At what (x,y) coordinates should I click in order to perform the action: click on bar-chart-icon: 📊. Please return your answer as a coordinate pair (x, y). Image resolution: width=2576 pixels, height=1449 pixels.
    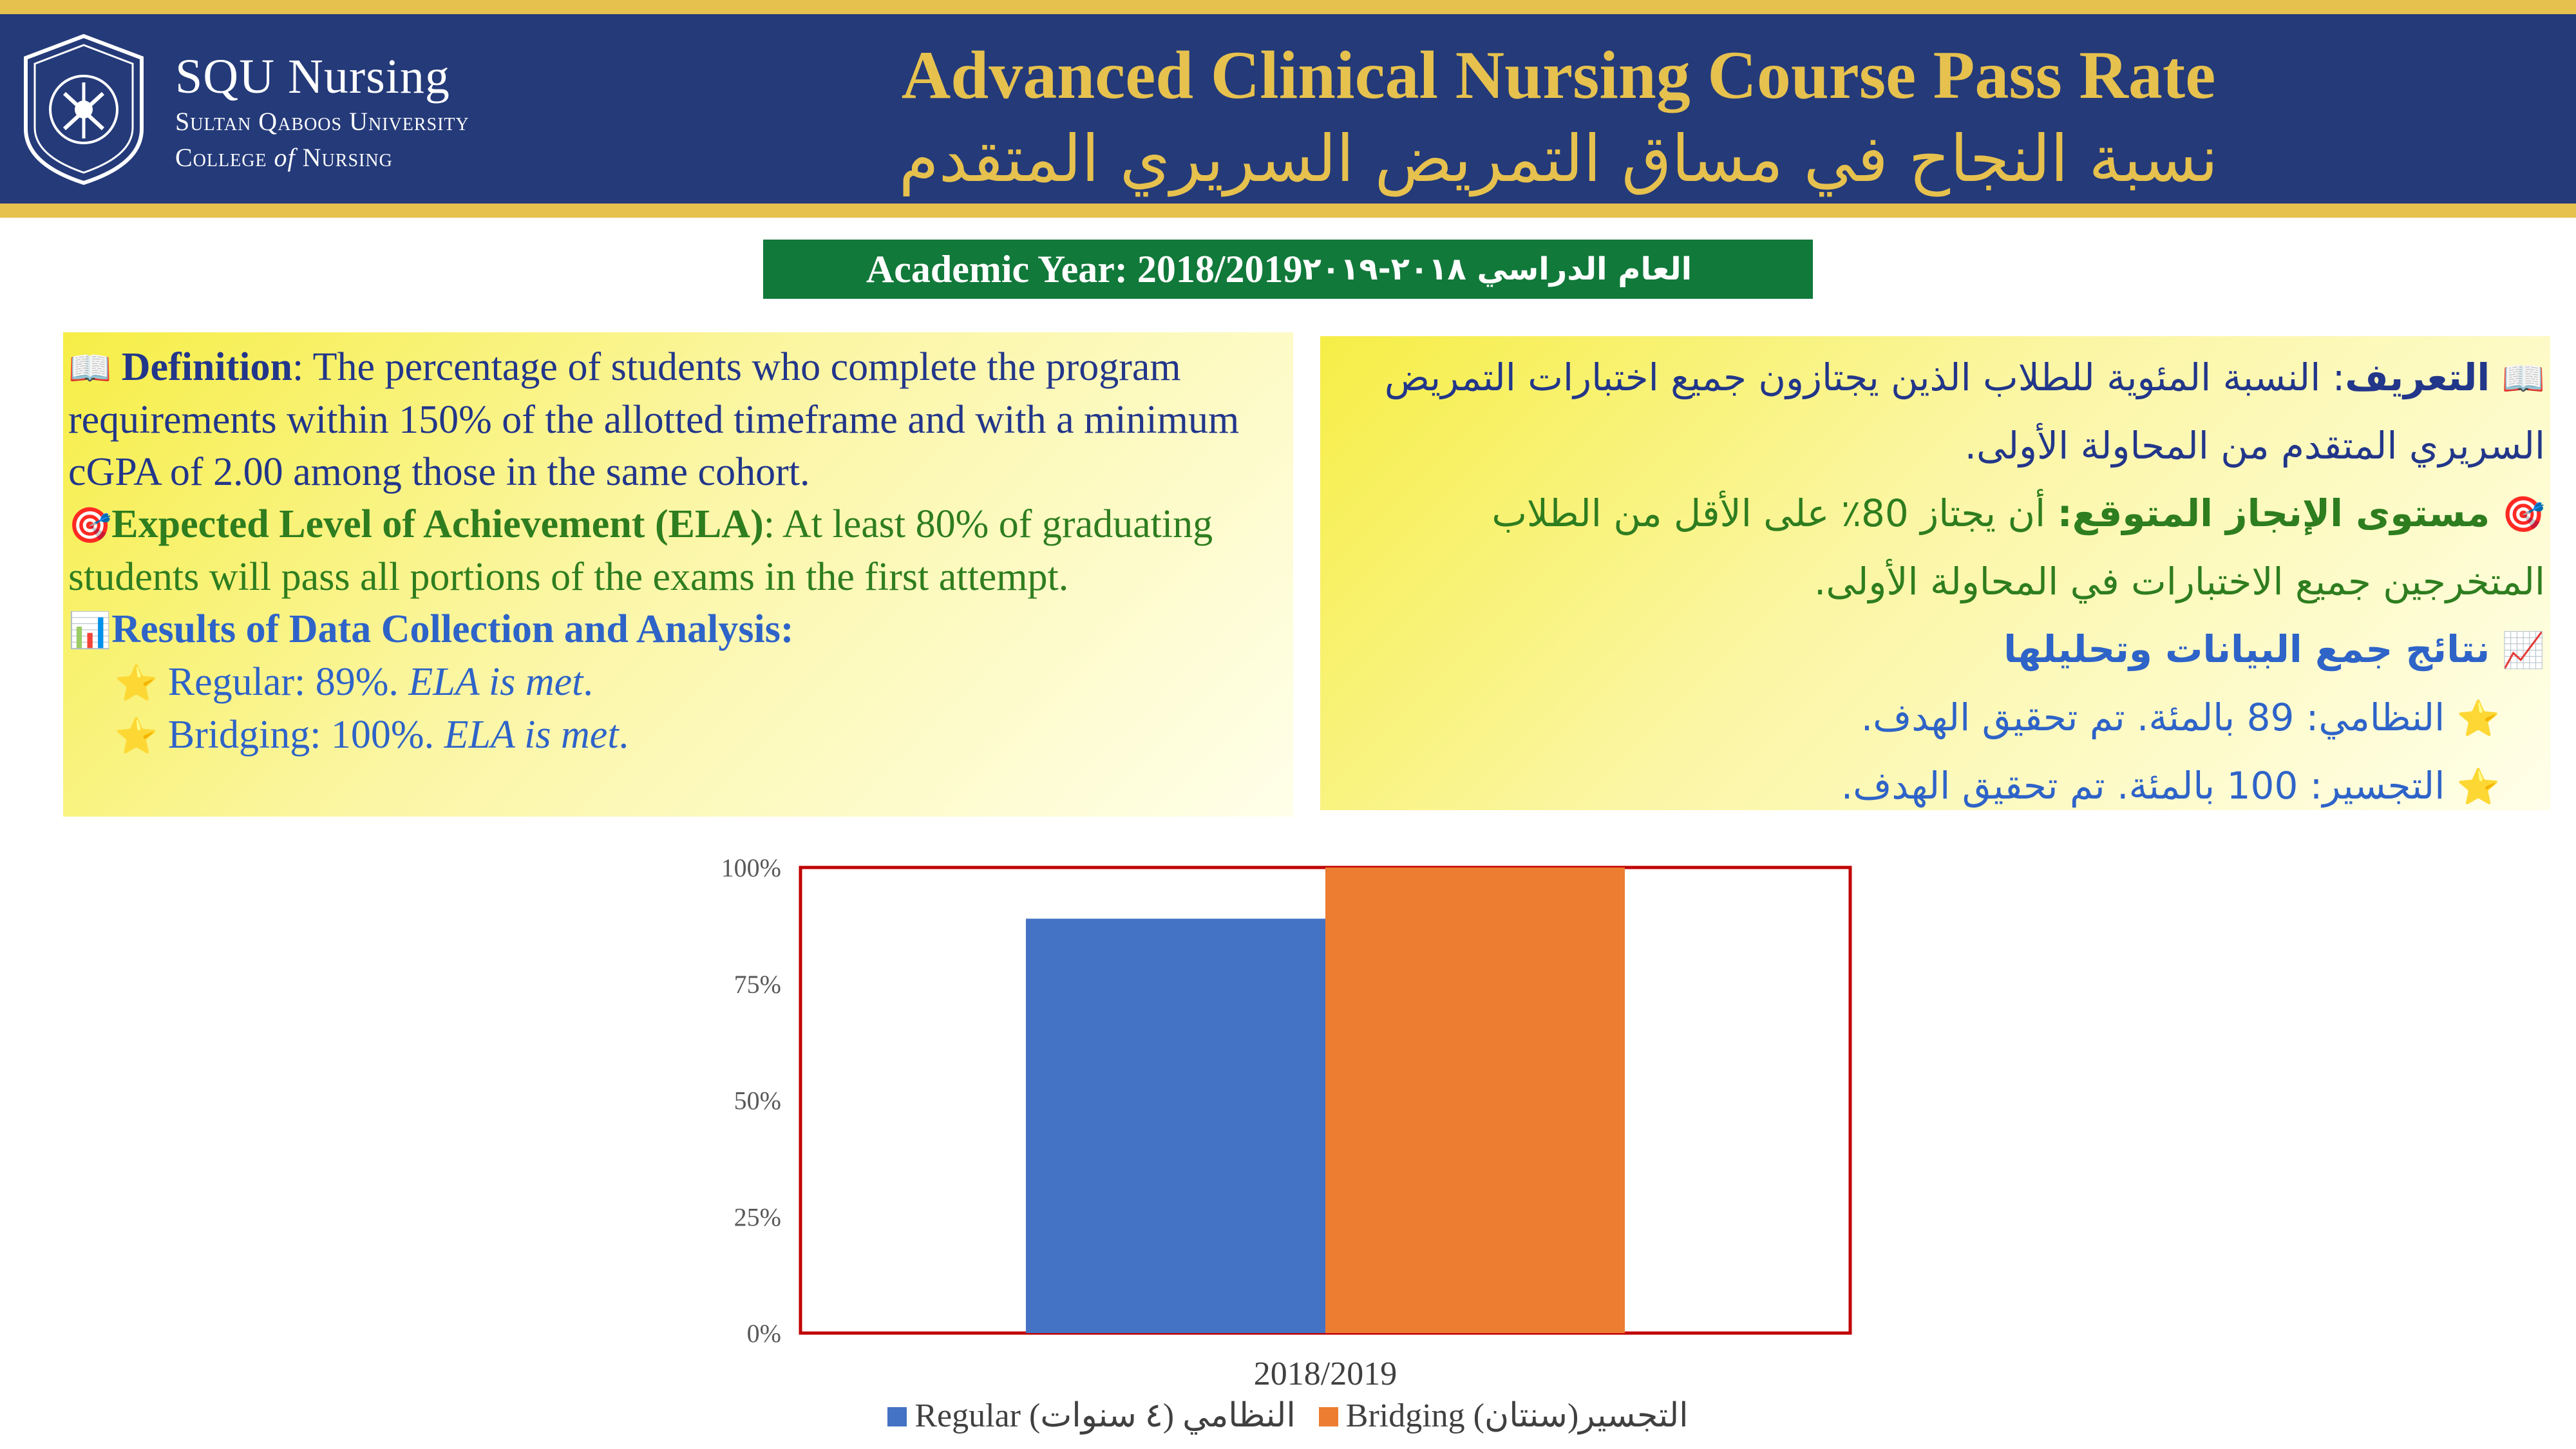
    Looking at the image, I should click on (90, 630).